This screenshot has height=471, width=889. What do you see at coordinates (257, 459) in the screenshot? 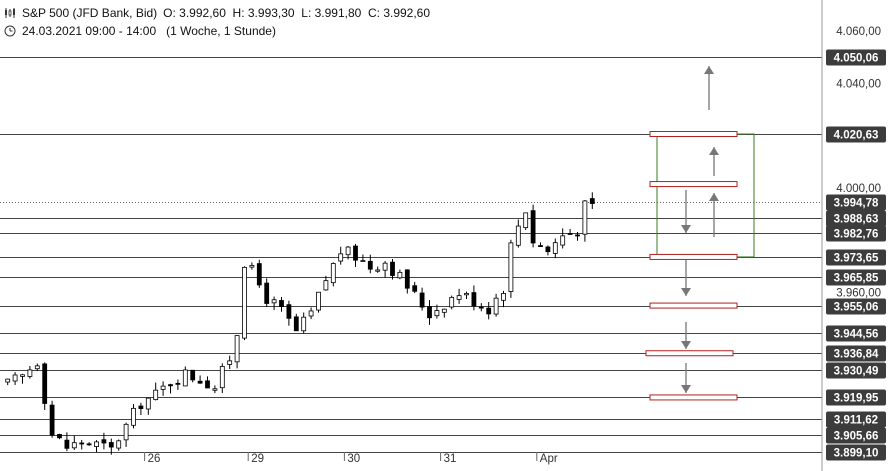
I see `date-label: 29` at bounding box center [257, 459].